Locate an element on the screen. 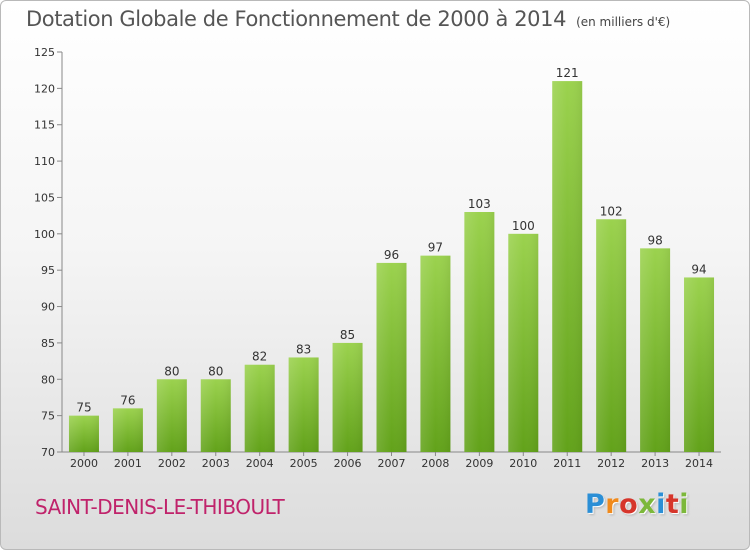 This screenshot has width=750, height=550. x-tick: 2014 is located at coordinates (699, 461).